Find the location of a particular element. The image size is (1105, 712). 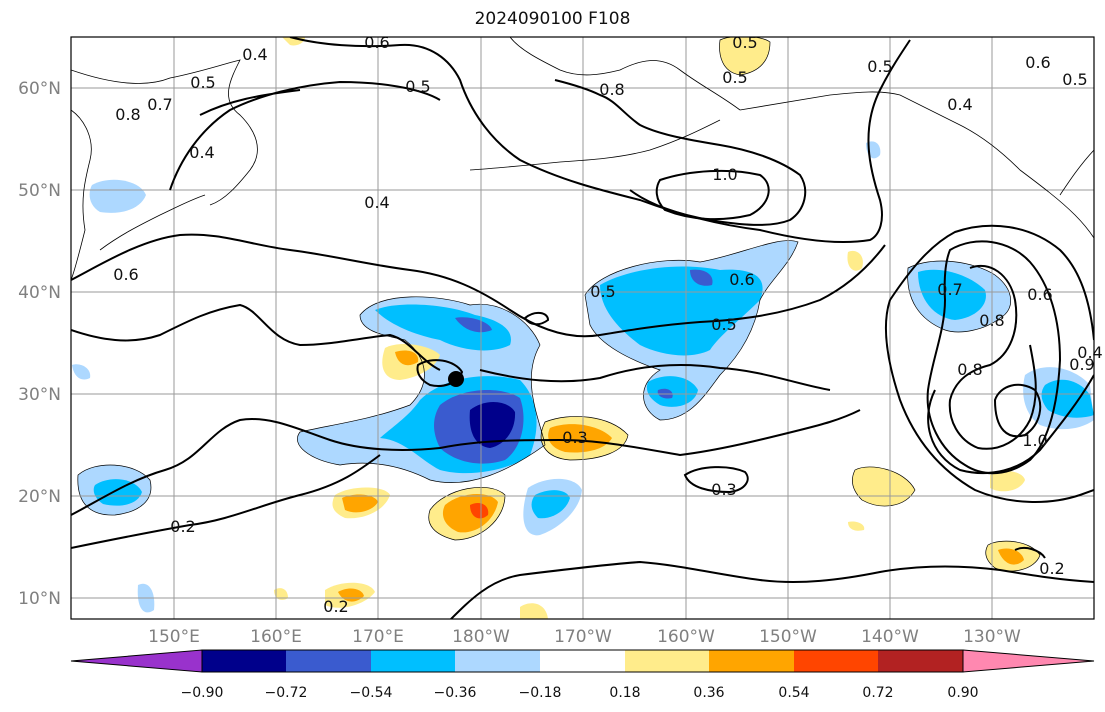

colorbar-tick-label: 0.54 is located at coordinates (793, 693).